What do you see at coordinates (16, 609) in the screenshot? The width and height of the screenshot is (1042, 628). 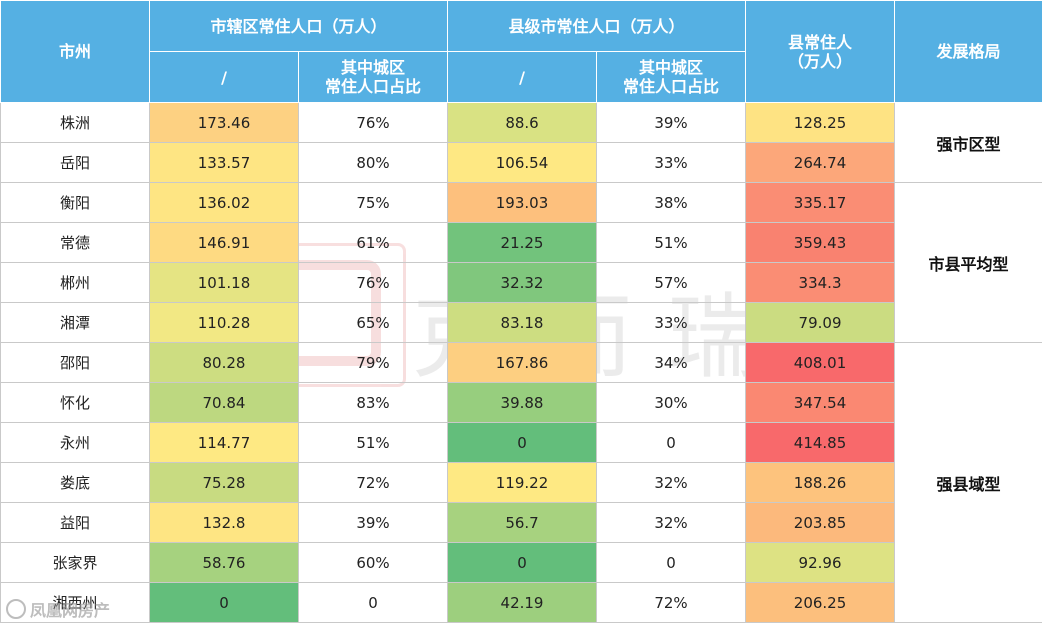 I see `phoenix-logo-icon` at bounding box center [16, 609].